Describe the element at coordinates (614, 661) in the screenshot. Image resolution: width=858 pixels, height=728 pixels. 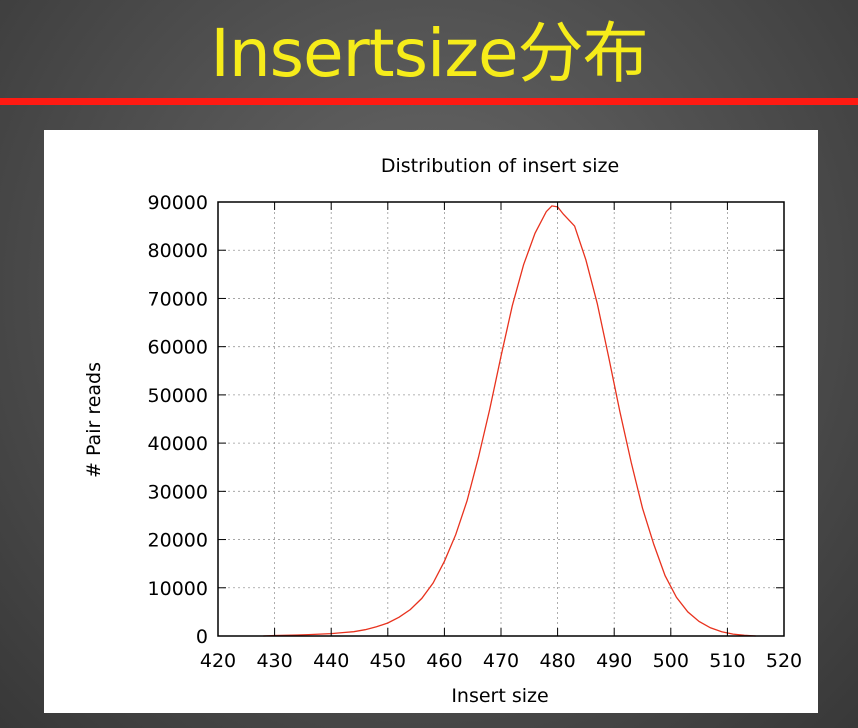
I see `x-tick-label: 490` at that location.